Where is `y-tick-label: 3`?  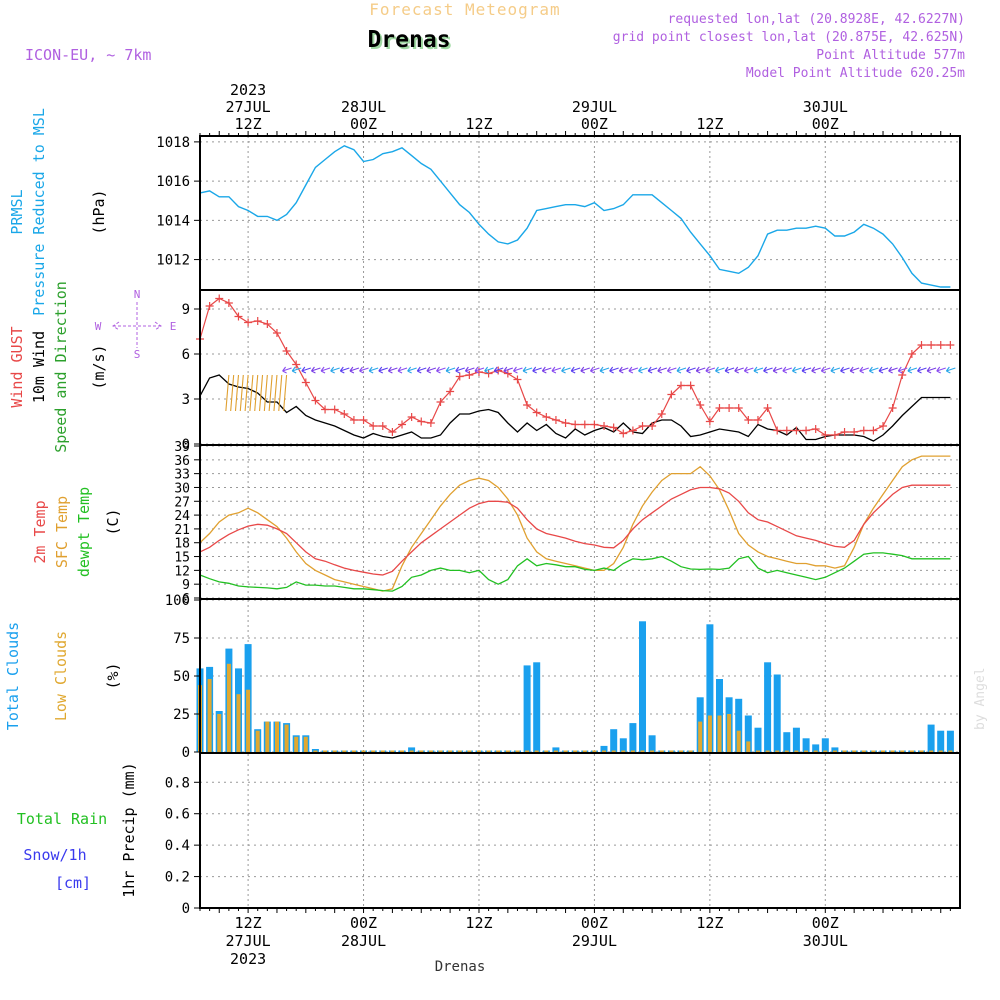 y-tick-label: 3 is located at coordinates (186, 400).